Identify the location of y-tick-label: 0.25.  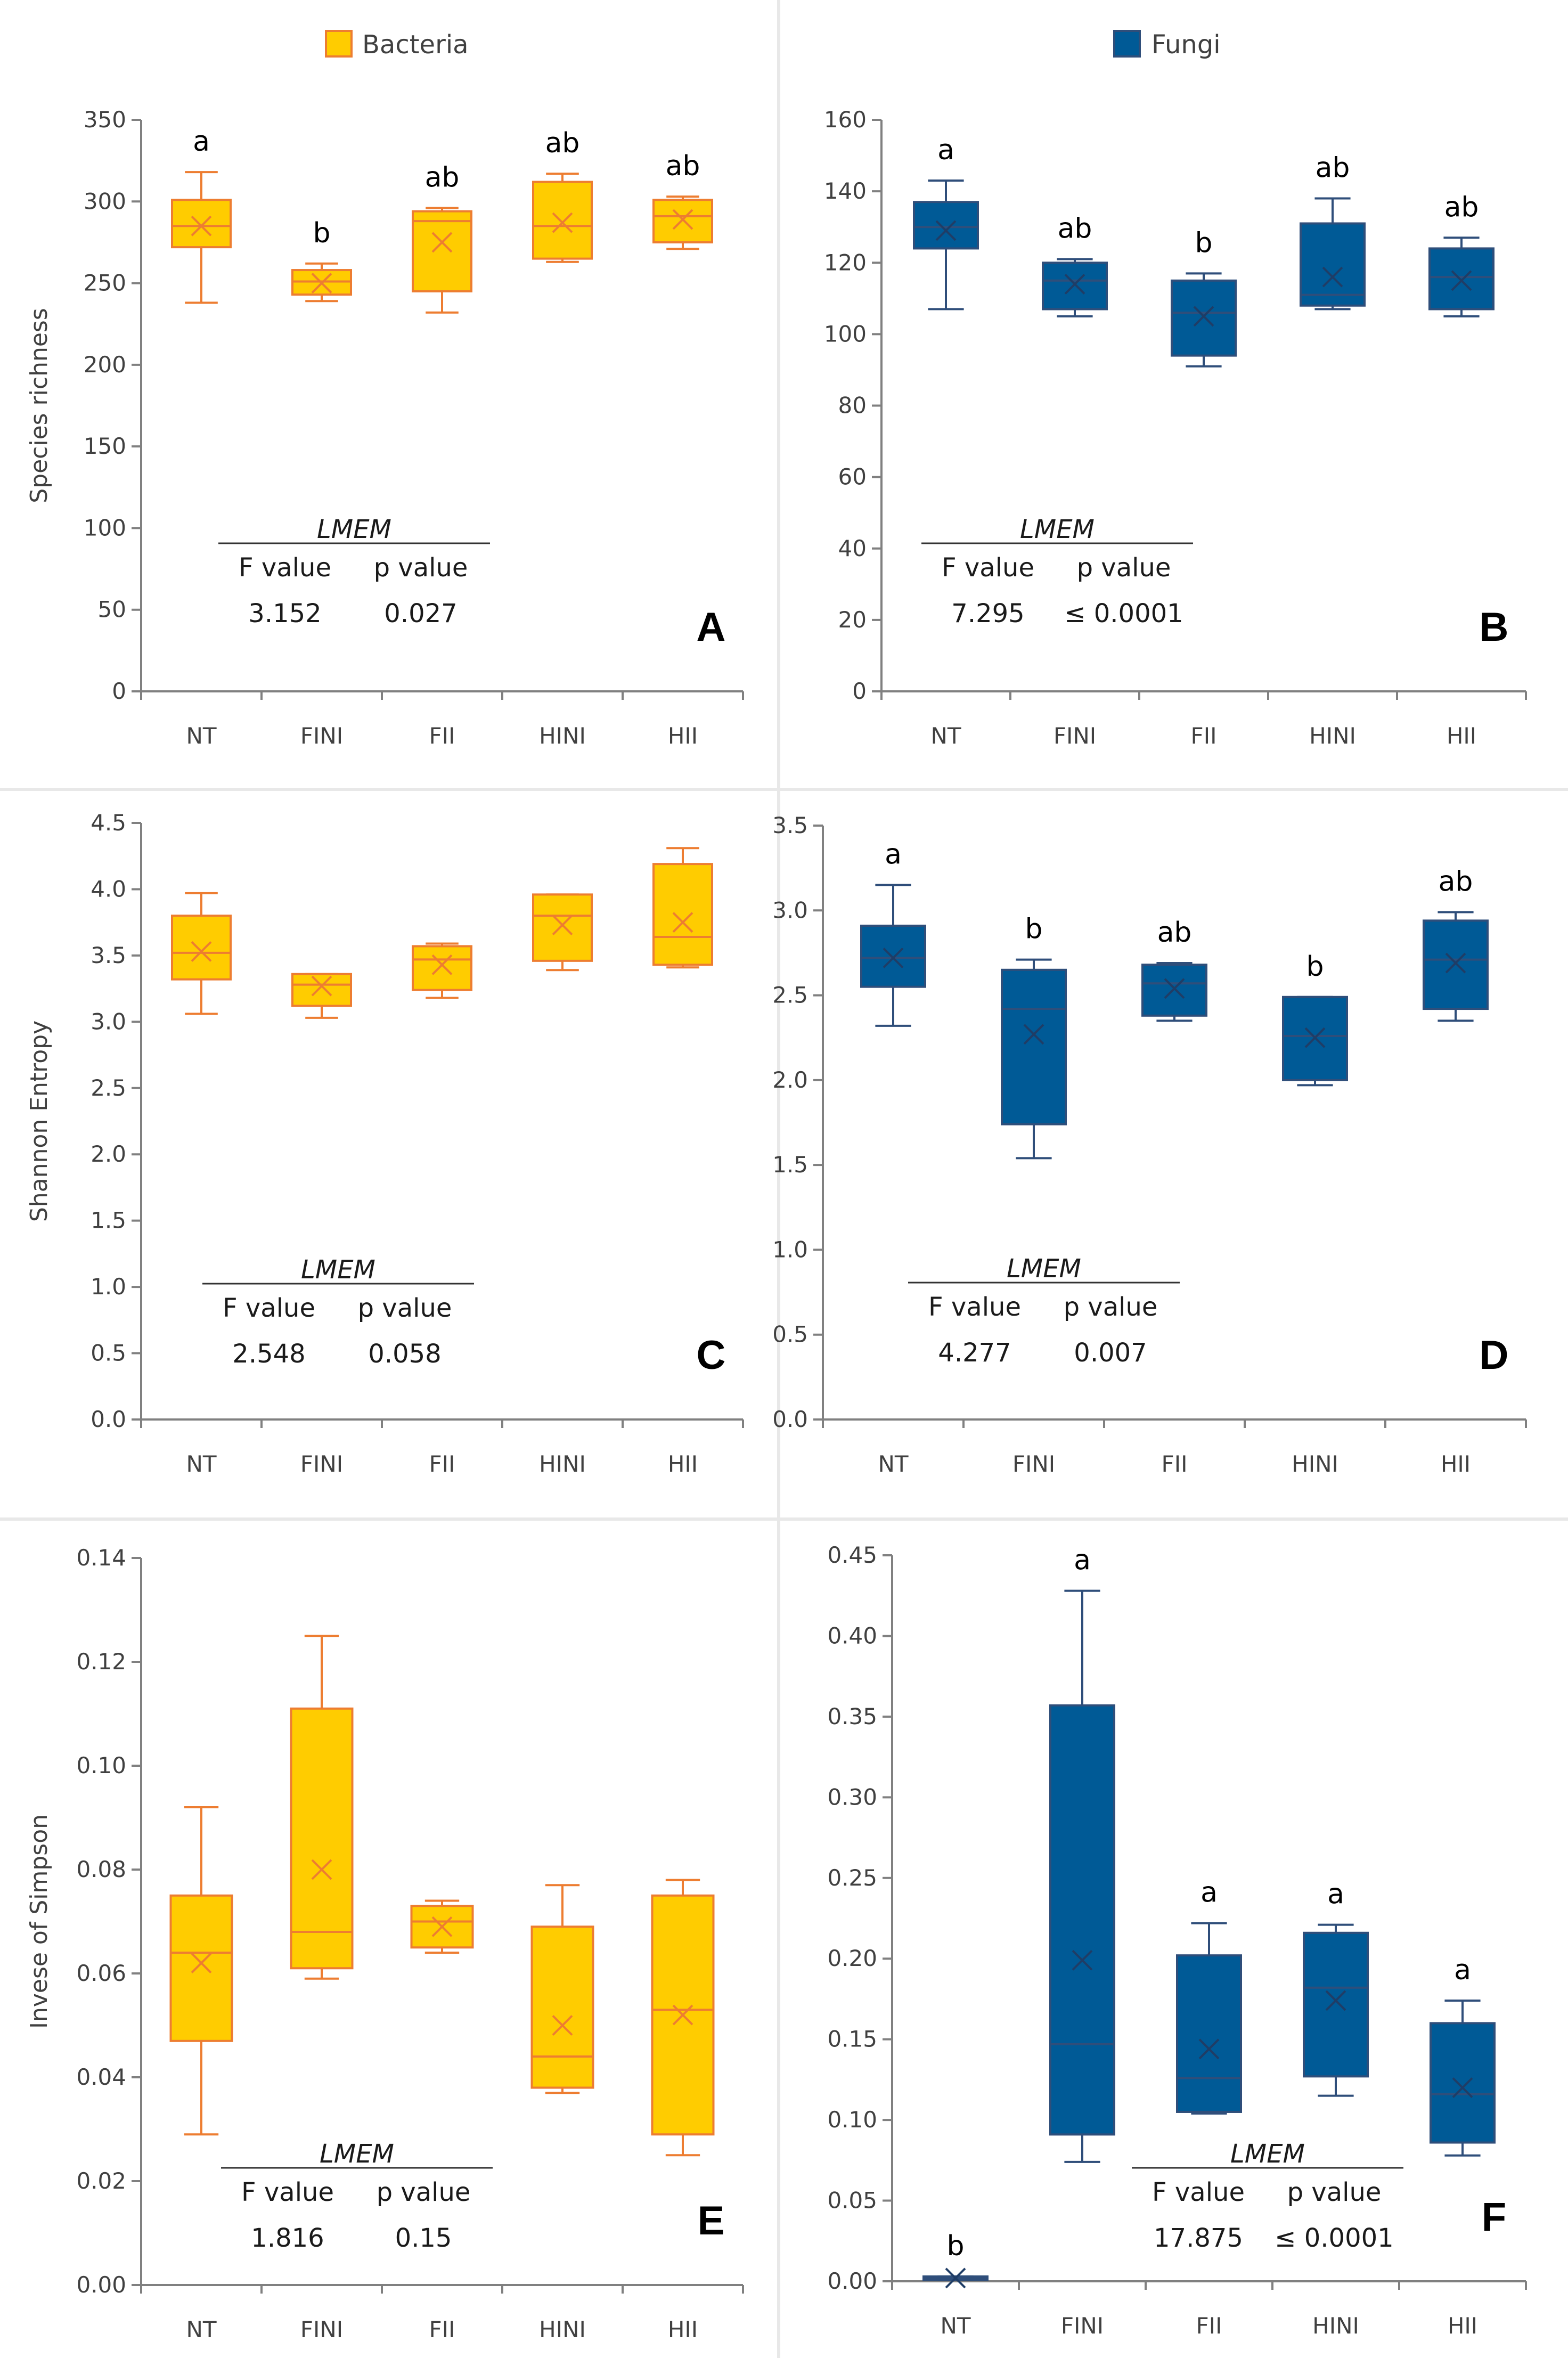
(852, 1878).